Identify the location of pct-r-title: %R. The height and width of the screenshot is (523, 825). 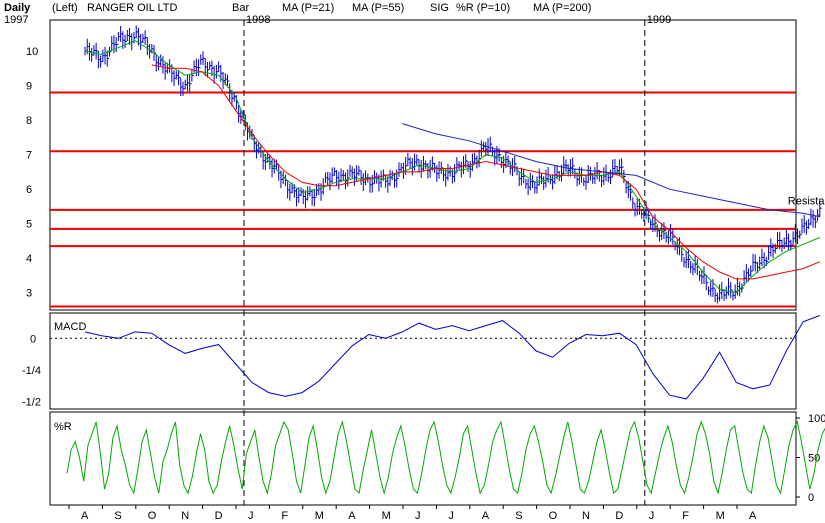
(63, 427).